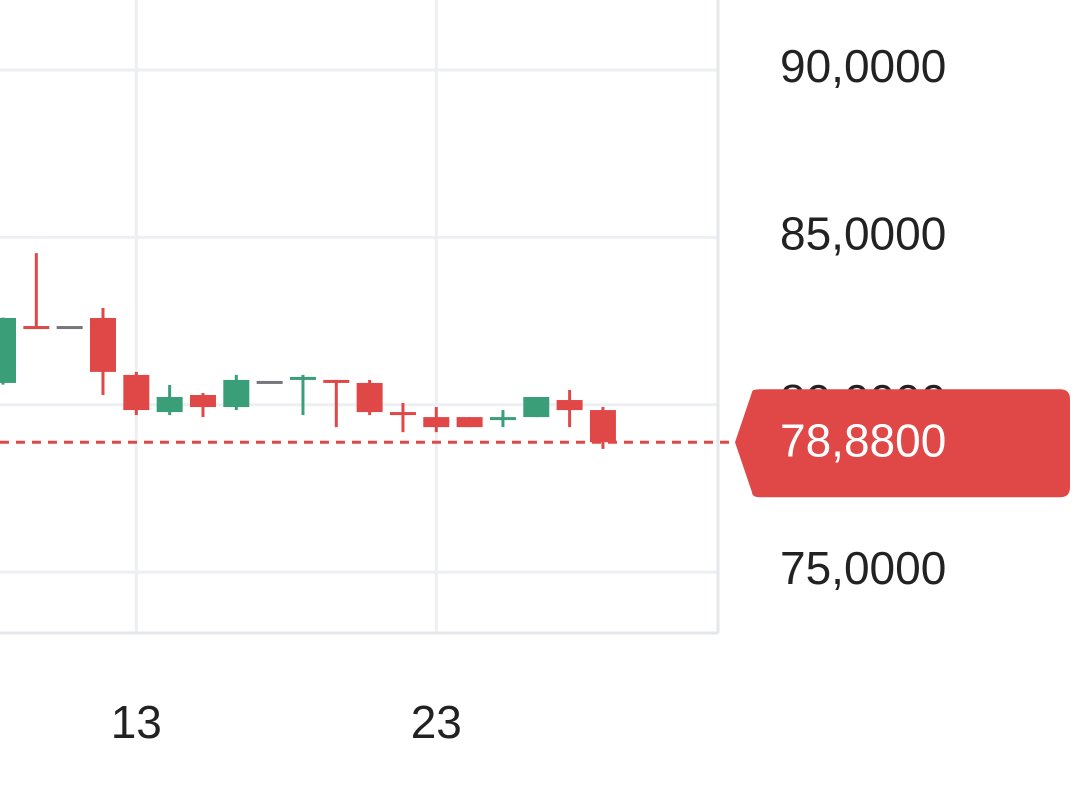 The image size is (1080, 785). I want to click on y-tick-label: 90,0000, so click(863, 66).